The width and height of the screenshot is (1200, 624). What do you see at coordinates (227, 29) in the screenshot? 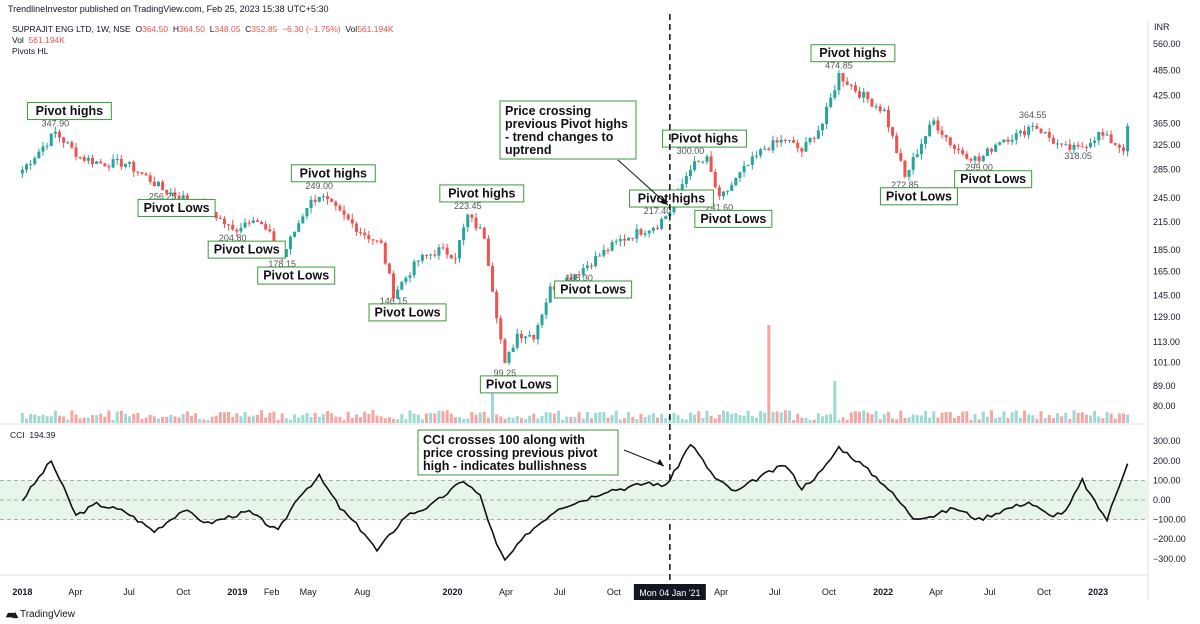
I see `low-value: 348.05` at bounding box center [227, 29].